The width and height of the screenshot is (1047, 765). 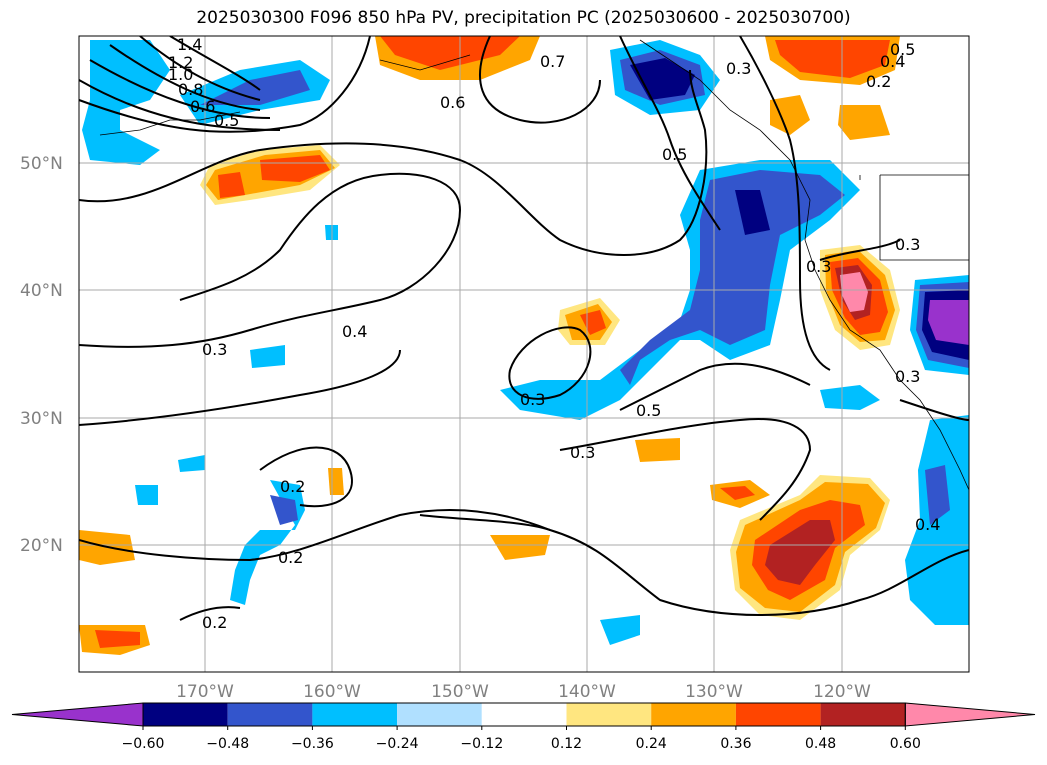 I want to click on lon-label: 140°W, so click(x=587, y=692).